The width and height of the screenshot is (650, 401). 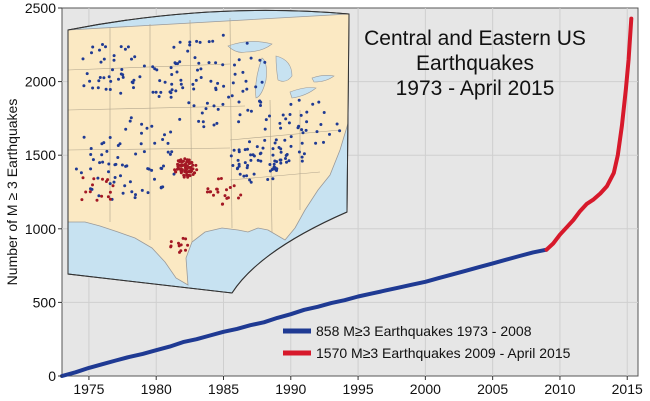 I want to click on legend-label-1: 858 M≥3 Earthquakes 1973 - 2008, so click(x=424, y=331).